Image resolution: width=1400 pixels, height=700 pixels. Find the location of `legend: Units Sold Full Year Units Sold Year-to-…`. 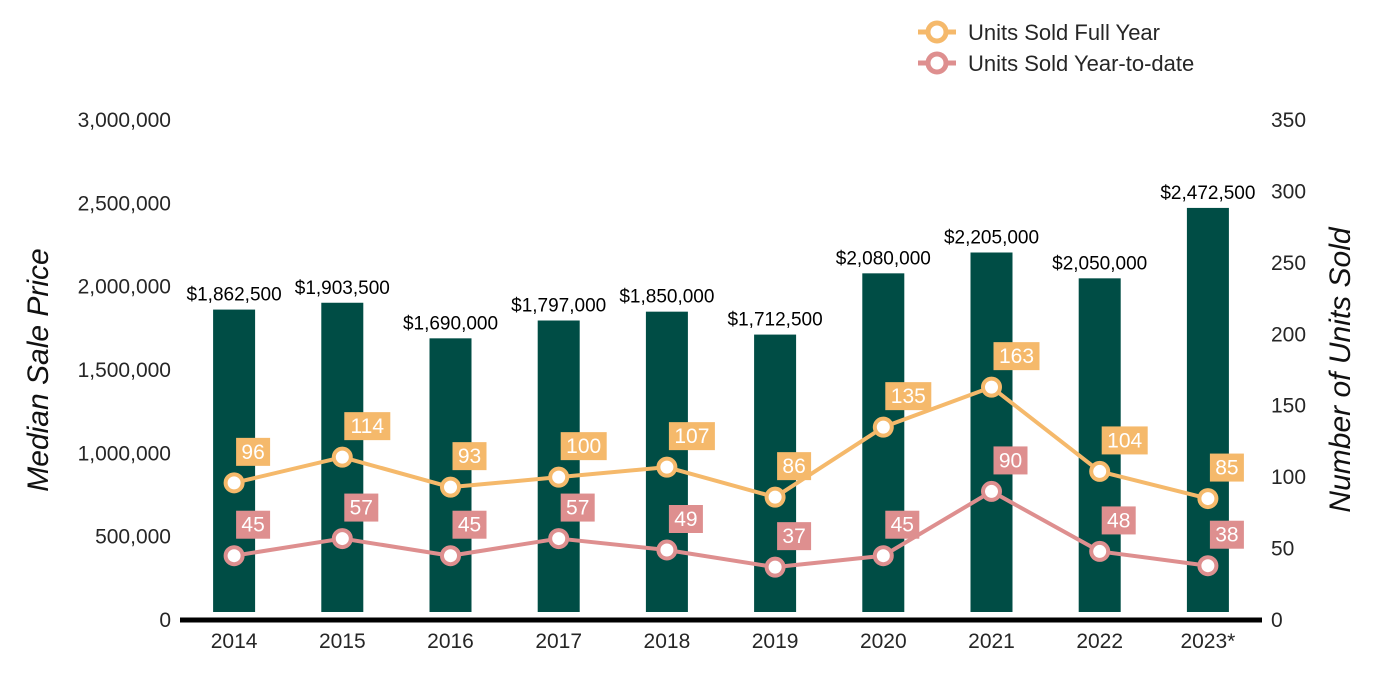

legend: Units Sold Full Year Units Sold Year-to-… is located at coordinates (1056, 48).